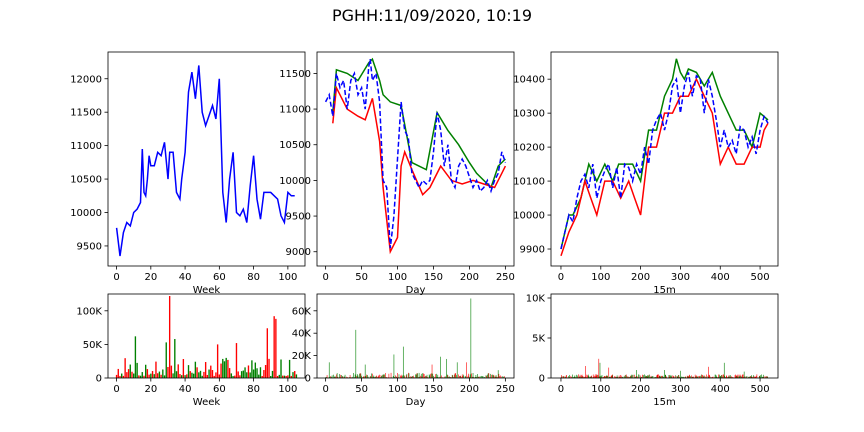  I want to click on daily-price-series-high, so click(419, 123).